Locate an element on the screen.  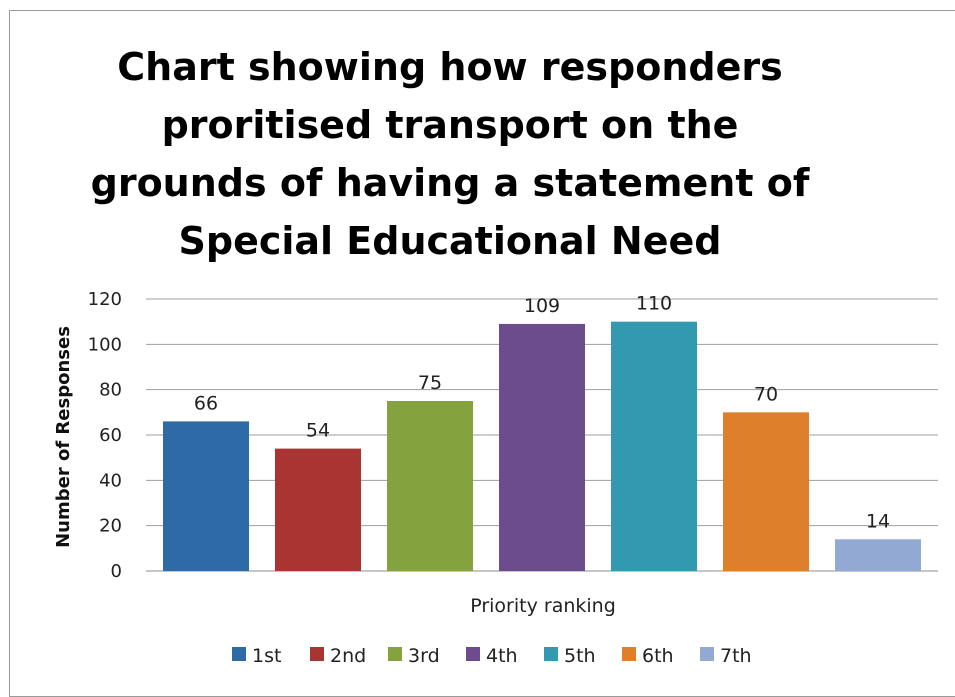
legend-label: 3rd is located at coordinates (424, 656).